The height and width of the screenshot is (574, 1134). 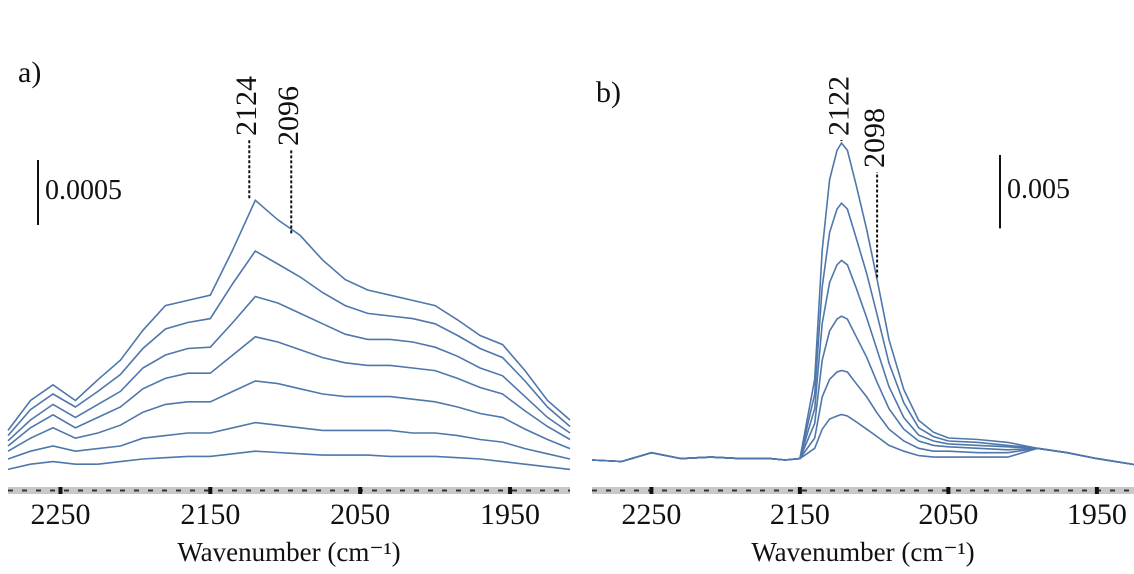 I want to click on peak-label: 2098, so click(x=874, y=138).